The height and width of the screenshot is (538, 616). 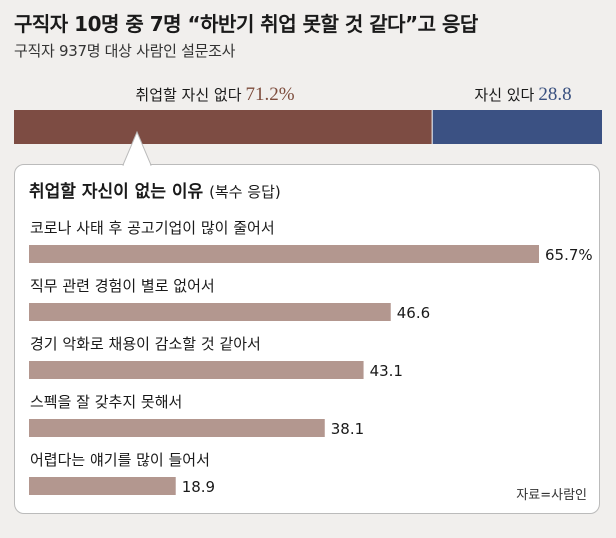 I want to click on no-confidence-name: 취업할 자신 없다, so click(x=188, y=95).